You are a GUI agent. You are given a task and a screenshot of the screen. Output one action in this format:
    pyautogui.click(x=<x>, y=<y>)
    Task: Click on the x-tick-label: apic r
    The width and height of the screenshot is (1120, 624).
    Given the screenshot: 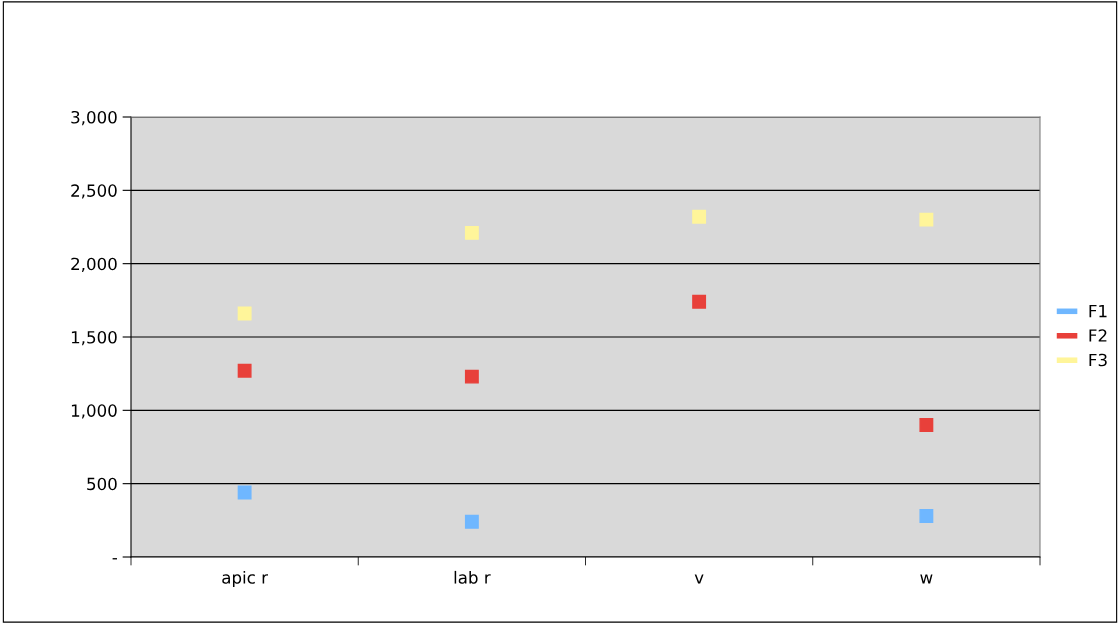 What is the action you would take?
    pyautogui.click(x=245, y=579)
    